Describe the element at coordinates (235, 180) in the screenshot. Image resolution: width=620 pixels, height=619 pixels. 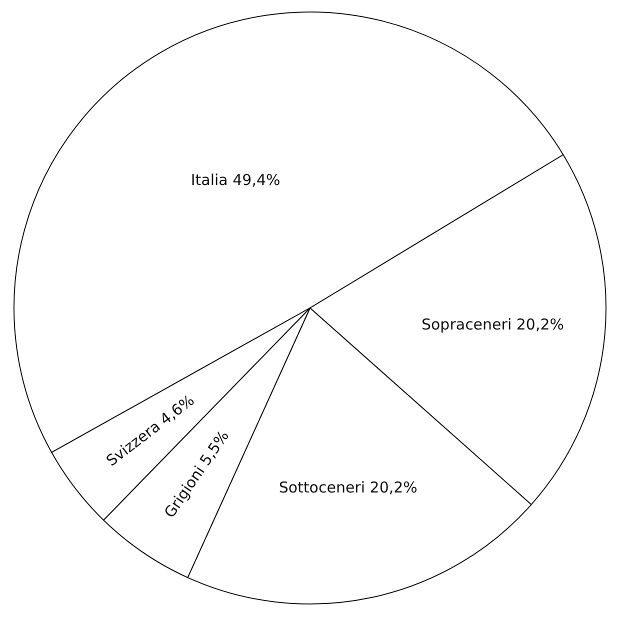
I see `slice-label: Italia 49,4%` at that location.